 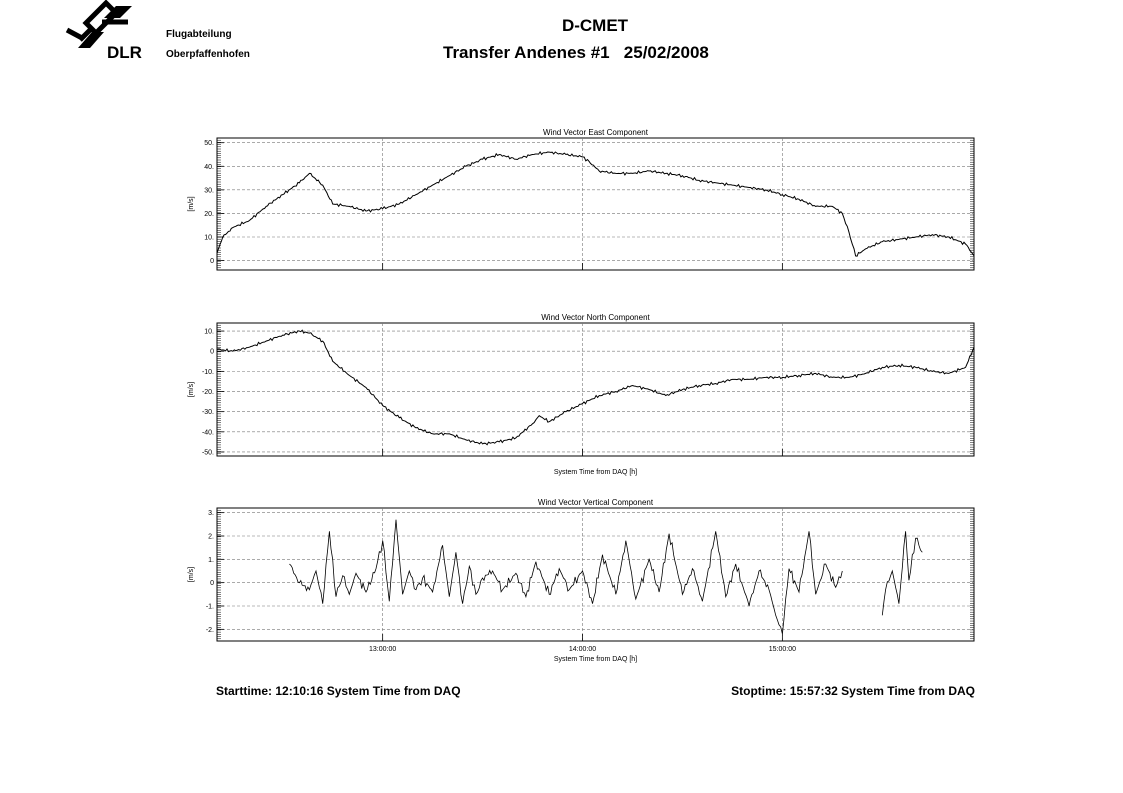 What do you see at coordinates (209, 167) in the screenshot?
I see `y-tick-label: 40.` at bounding box center [209, 167].